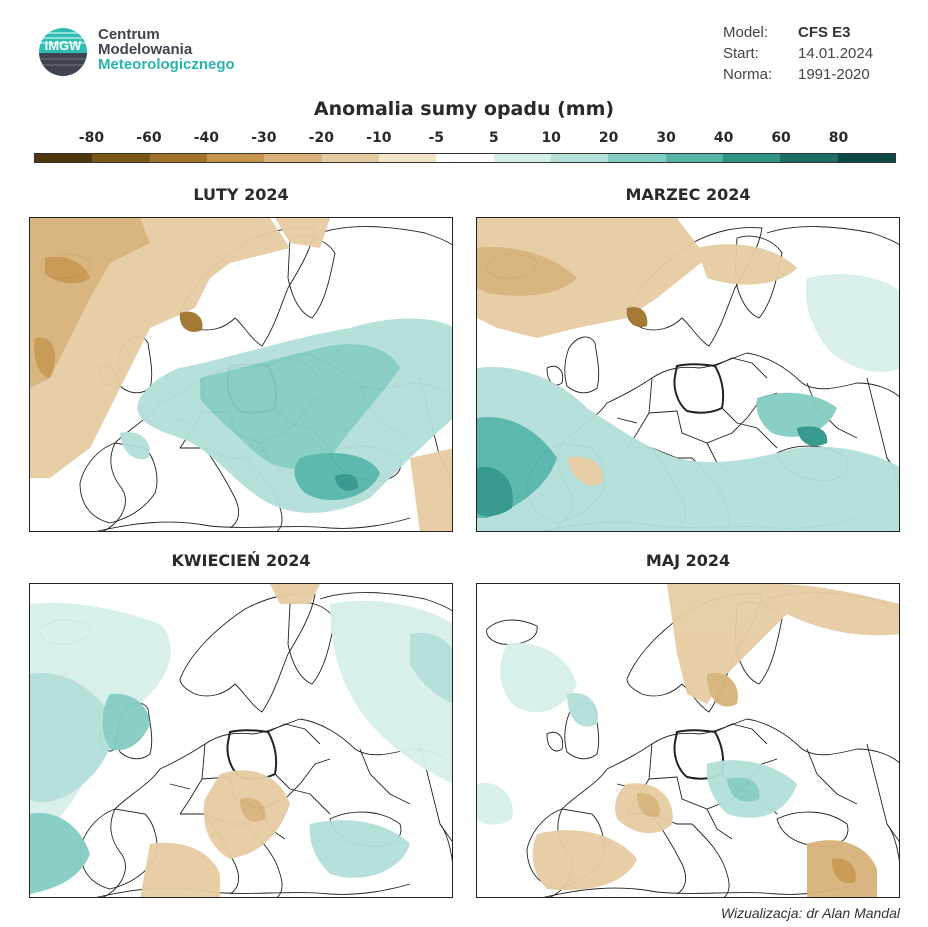  What do you see at coordinates (464, 109) in the screenshot?
I see `colorbar-title: Anomalia sumy opadu (mm)` at bounding box center [464, 109].